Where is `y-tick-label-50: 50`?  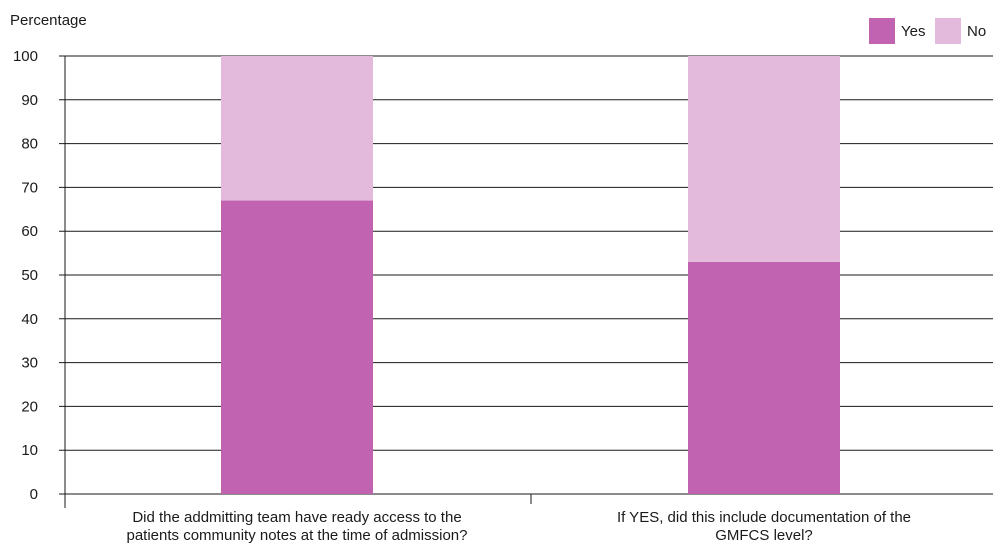
y-tick-label-50: 50 is located at coordinates (29, 275).